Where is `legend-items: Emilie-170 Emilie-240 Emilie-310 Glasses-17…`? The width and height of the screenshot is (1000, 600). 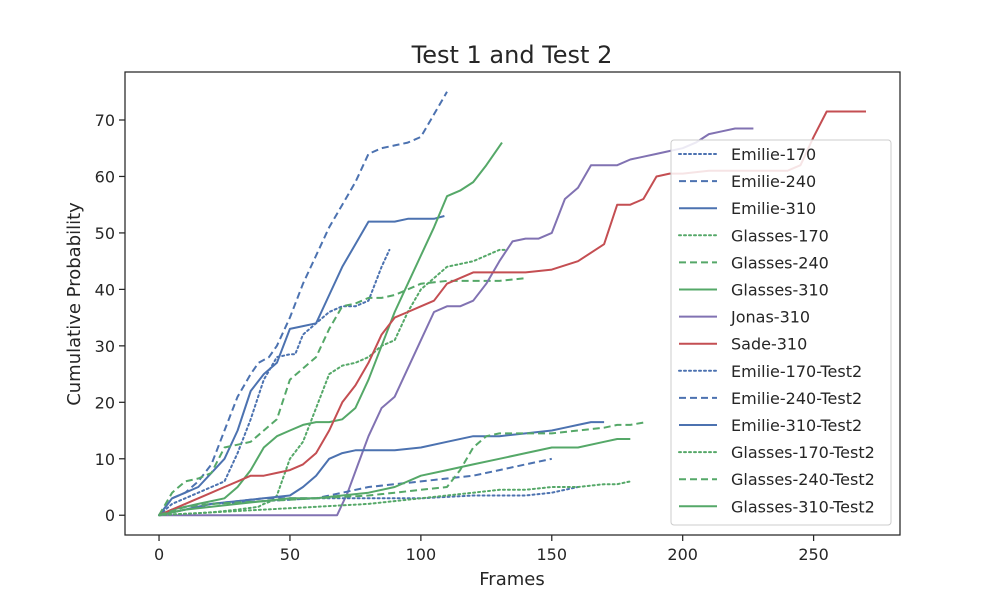
legend-items: Emilie-170 Emilie-240 Emilie-310 Glasses-17… is located at coordinates (776, 330).